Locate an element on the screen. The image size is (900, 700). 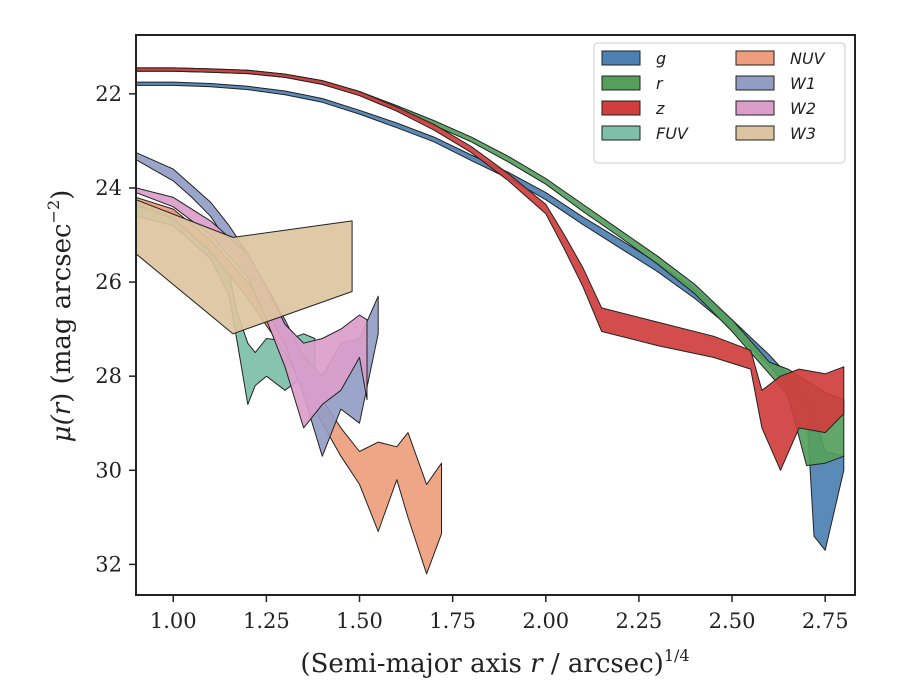
y-tick-label: 28 is located at coordinates (108, 376).